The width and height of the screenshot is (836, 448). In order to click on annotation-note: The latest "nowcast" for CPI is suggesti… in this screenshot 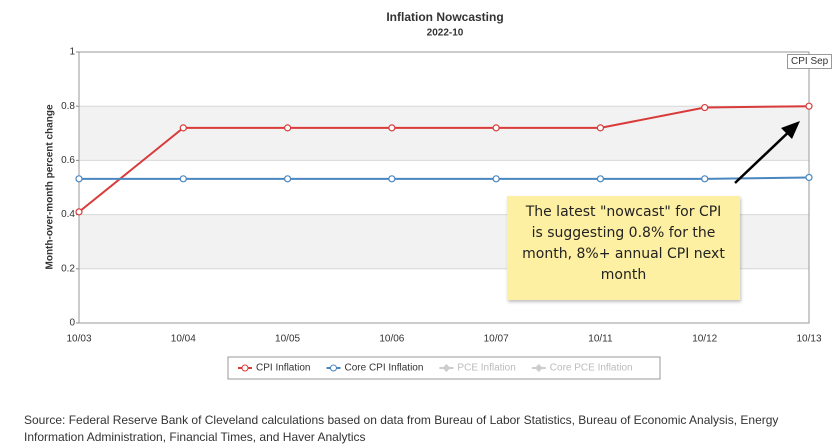, I will do `click(623, 248)`.